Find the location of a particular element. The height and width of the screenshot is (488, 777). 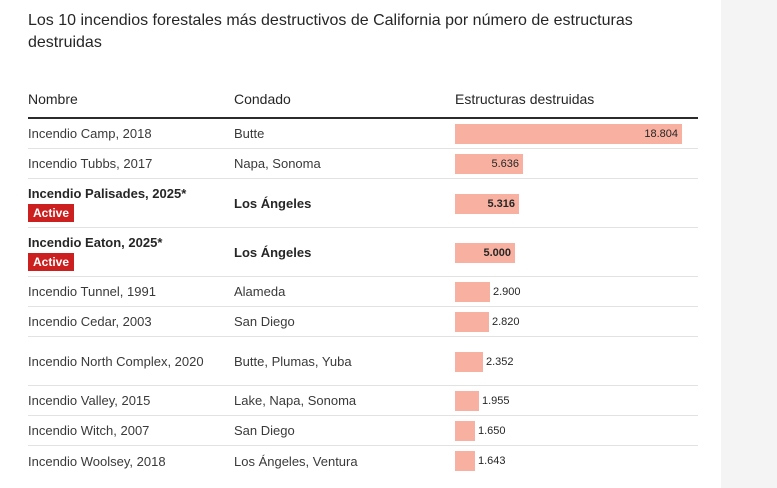

bar-cell: 5.636 is located at coordinates (576, 163).